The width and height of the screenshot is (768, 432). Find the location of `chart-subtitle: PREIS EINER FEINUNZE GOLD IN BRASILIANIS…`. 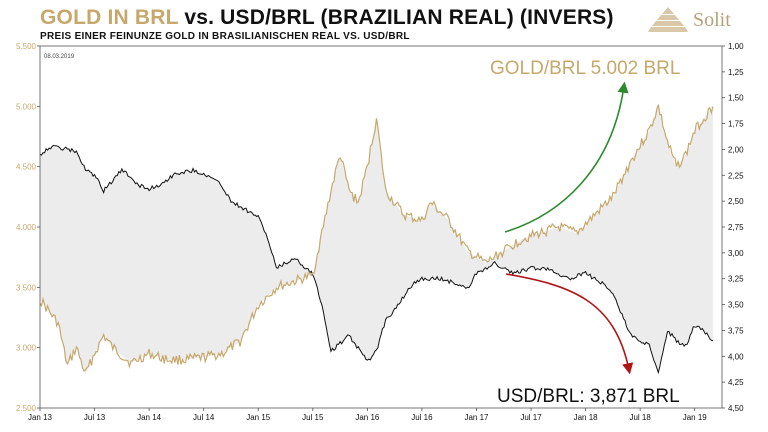

chart-subtitle: PREIS EINER FEINUNZE GOLD IN BRASILIANIS… is located at coordinates (225, 36).